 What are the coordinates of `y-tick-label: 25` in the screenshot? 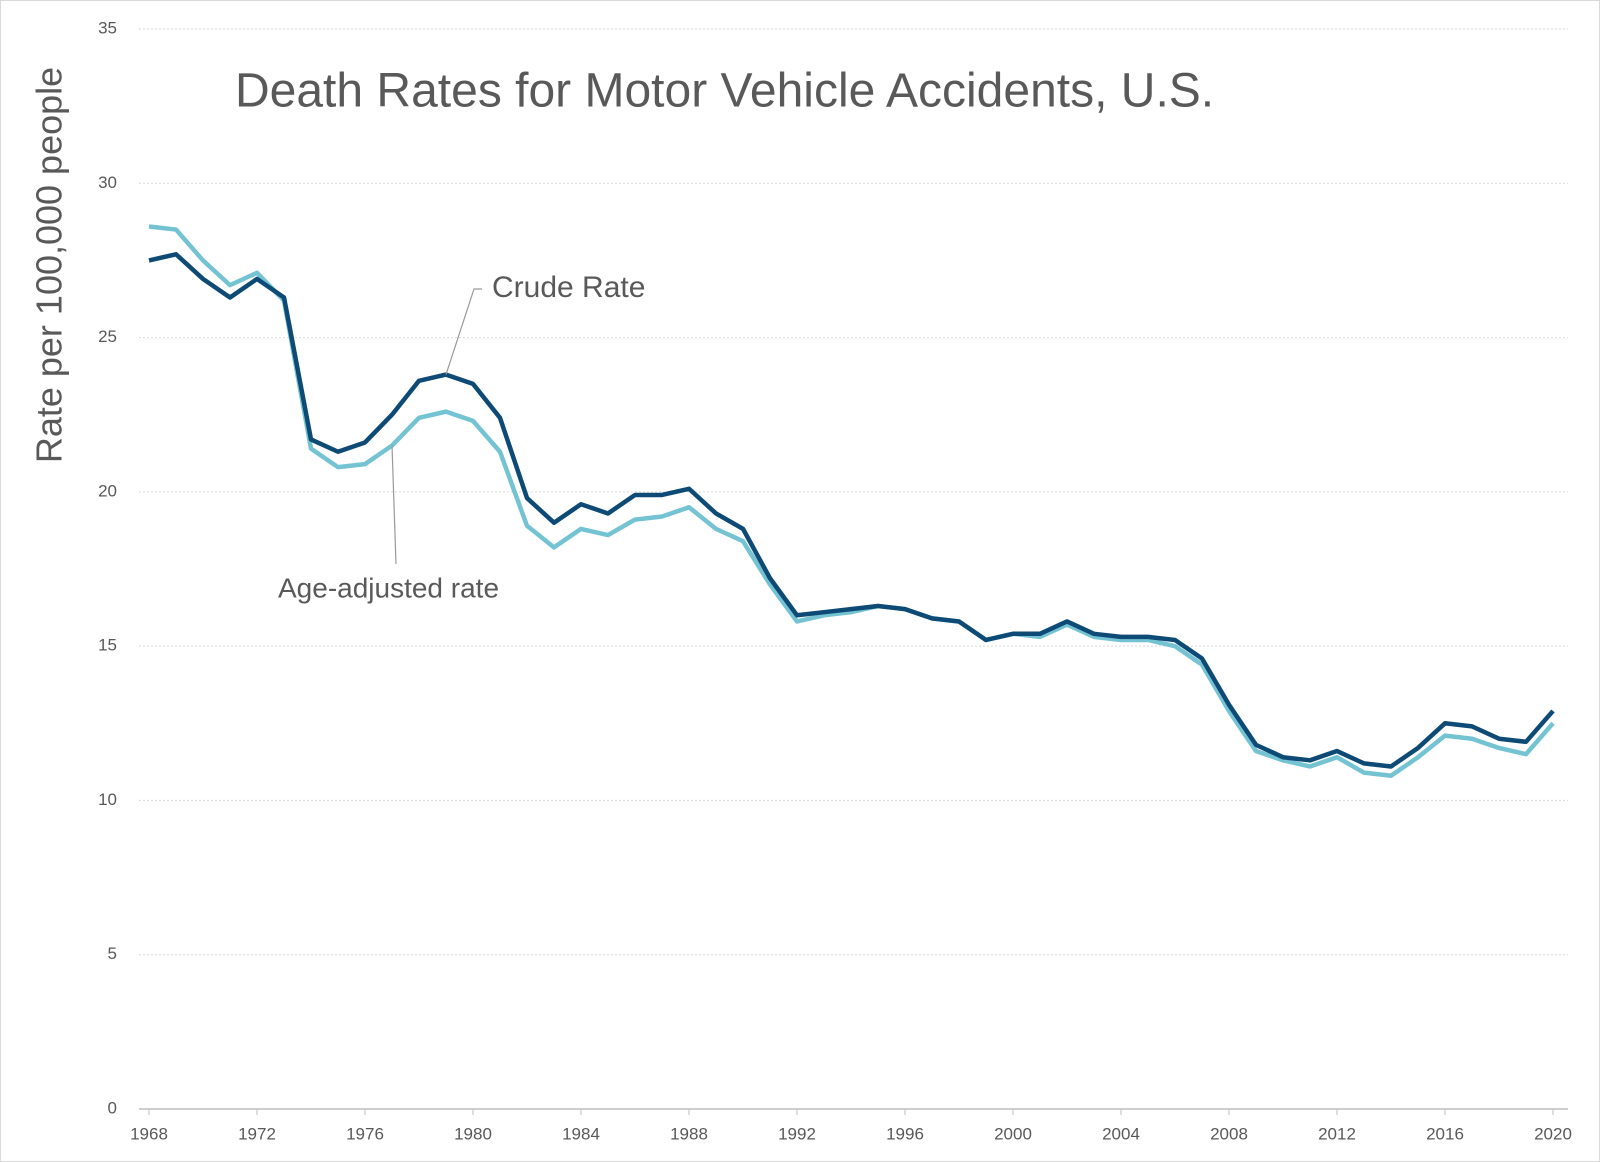 It's located at (107, 336).